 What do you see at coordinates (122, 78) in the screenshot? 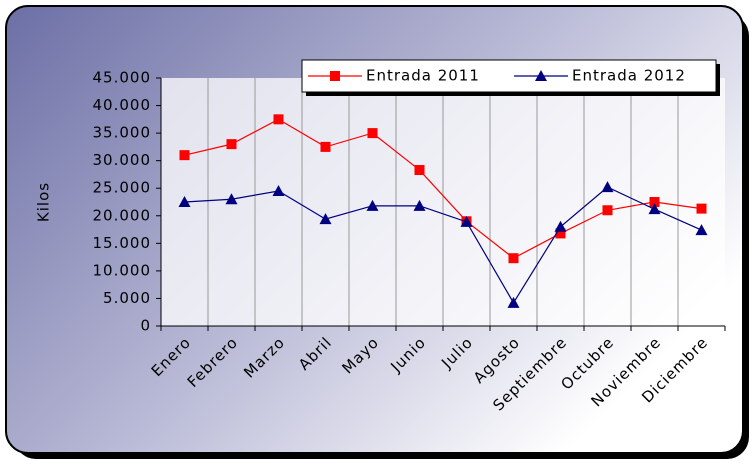
I see `y-tick-label: 45.000` at bounding box center [122, 78].